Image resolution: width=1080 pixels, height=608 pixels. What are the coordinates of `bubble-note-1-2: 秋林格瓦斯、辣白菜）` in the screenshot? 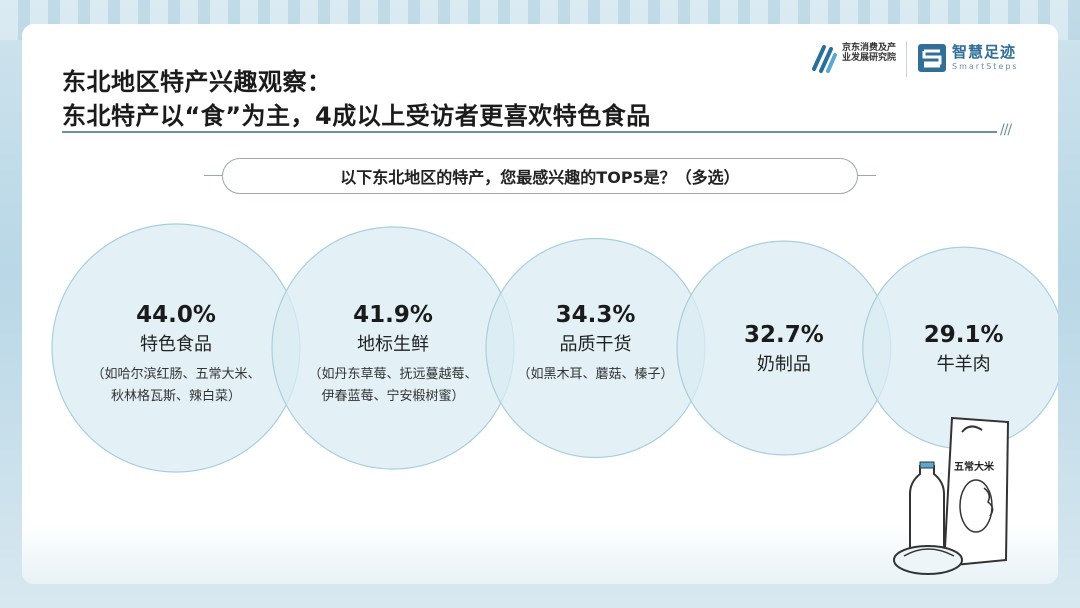 It's located at (176, 396).